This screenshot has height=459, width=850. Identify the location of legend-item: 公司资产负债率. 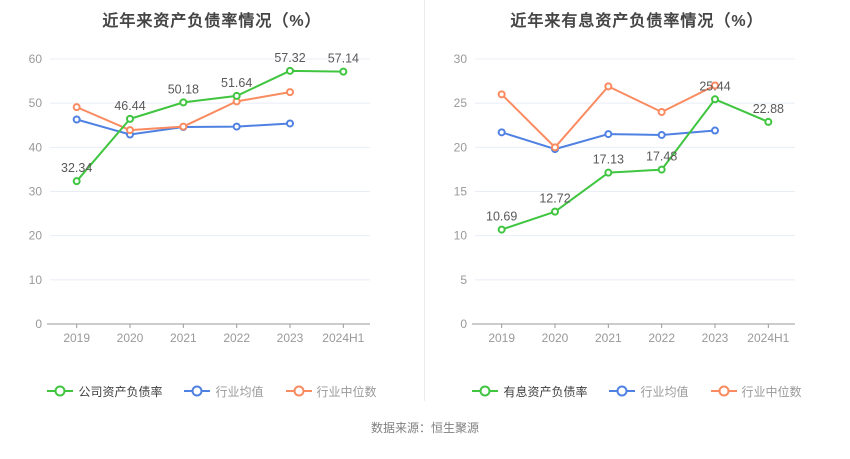
(104, 391).